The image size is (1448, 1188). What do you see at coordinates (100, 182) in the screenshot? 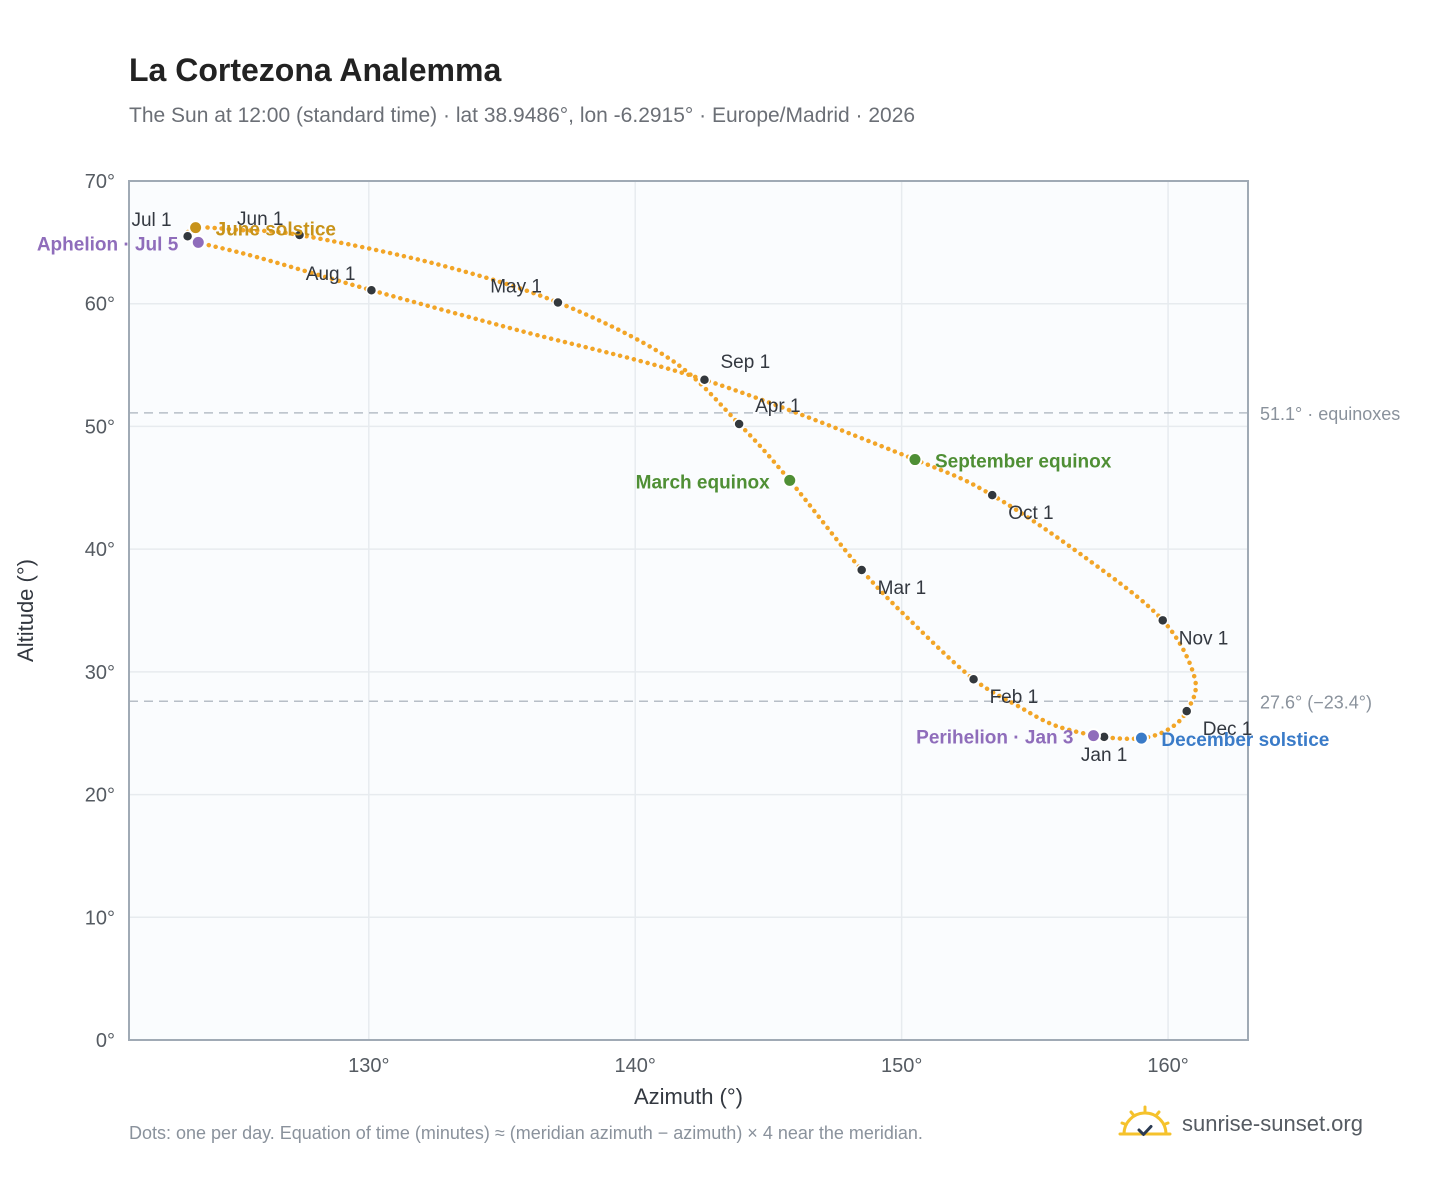
I see `y-tick-label: 70°` at bounding box center [100, 182].